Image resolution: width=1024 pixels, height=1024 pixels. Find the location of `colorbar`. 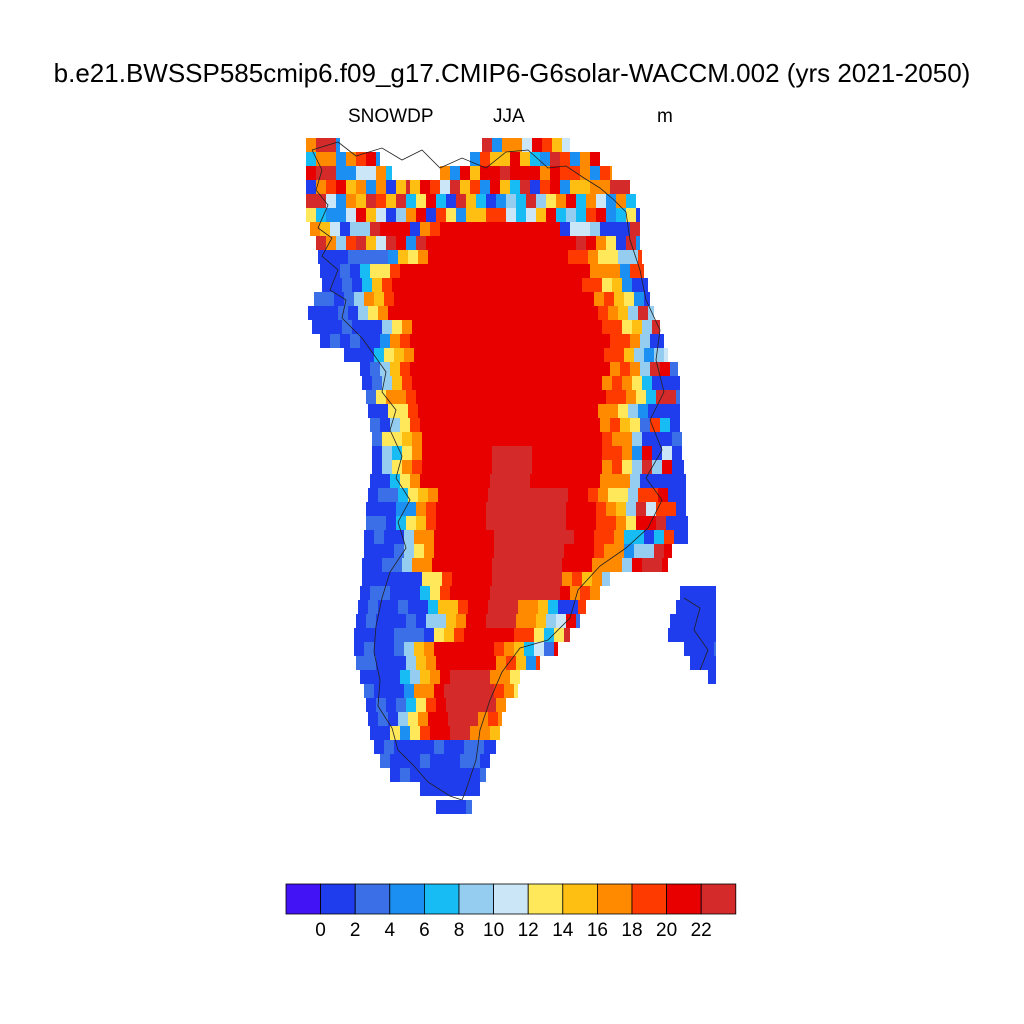

colorbar is located at coordinates (511, 899).